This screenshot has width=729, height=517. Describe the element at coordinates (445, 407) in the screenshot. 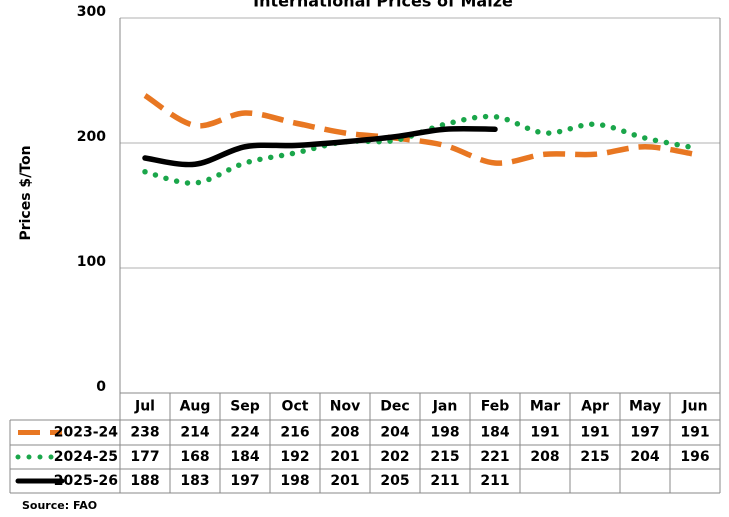

I see `x-tick-label: Jan` at that location.